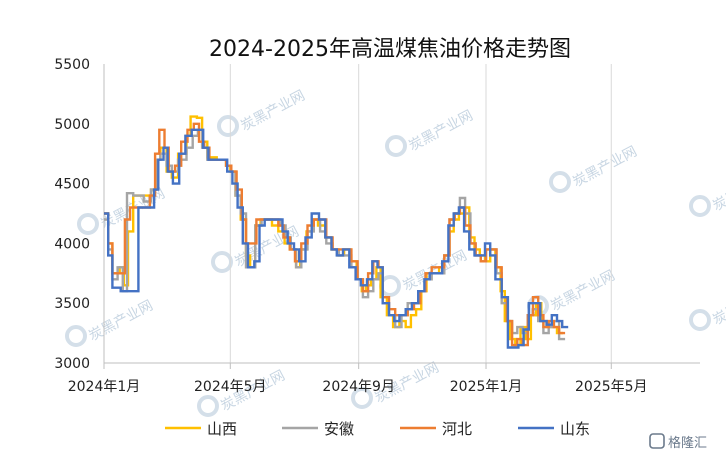  Describe the element at coordinates (104, 387) in the screenshot. I see `x-tick-label: 2024年1月` at that location.